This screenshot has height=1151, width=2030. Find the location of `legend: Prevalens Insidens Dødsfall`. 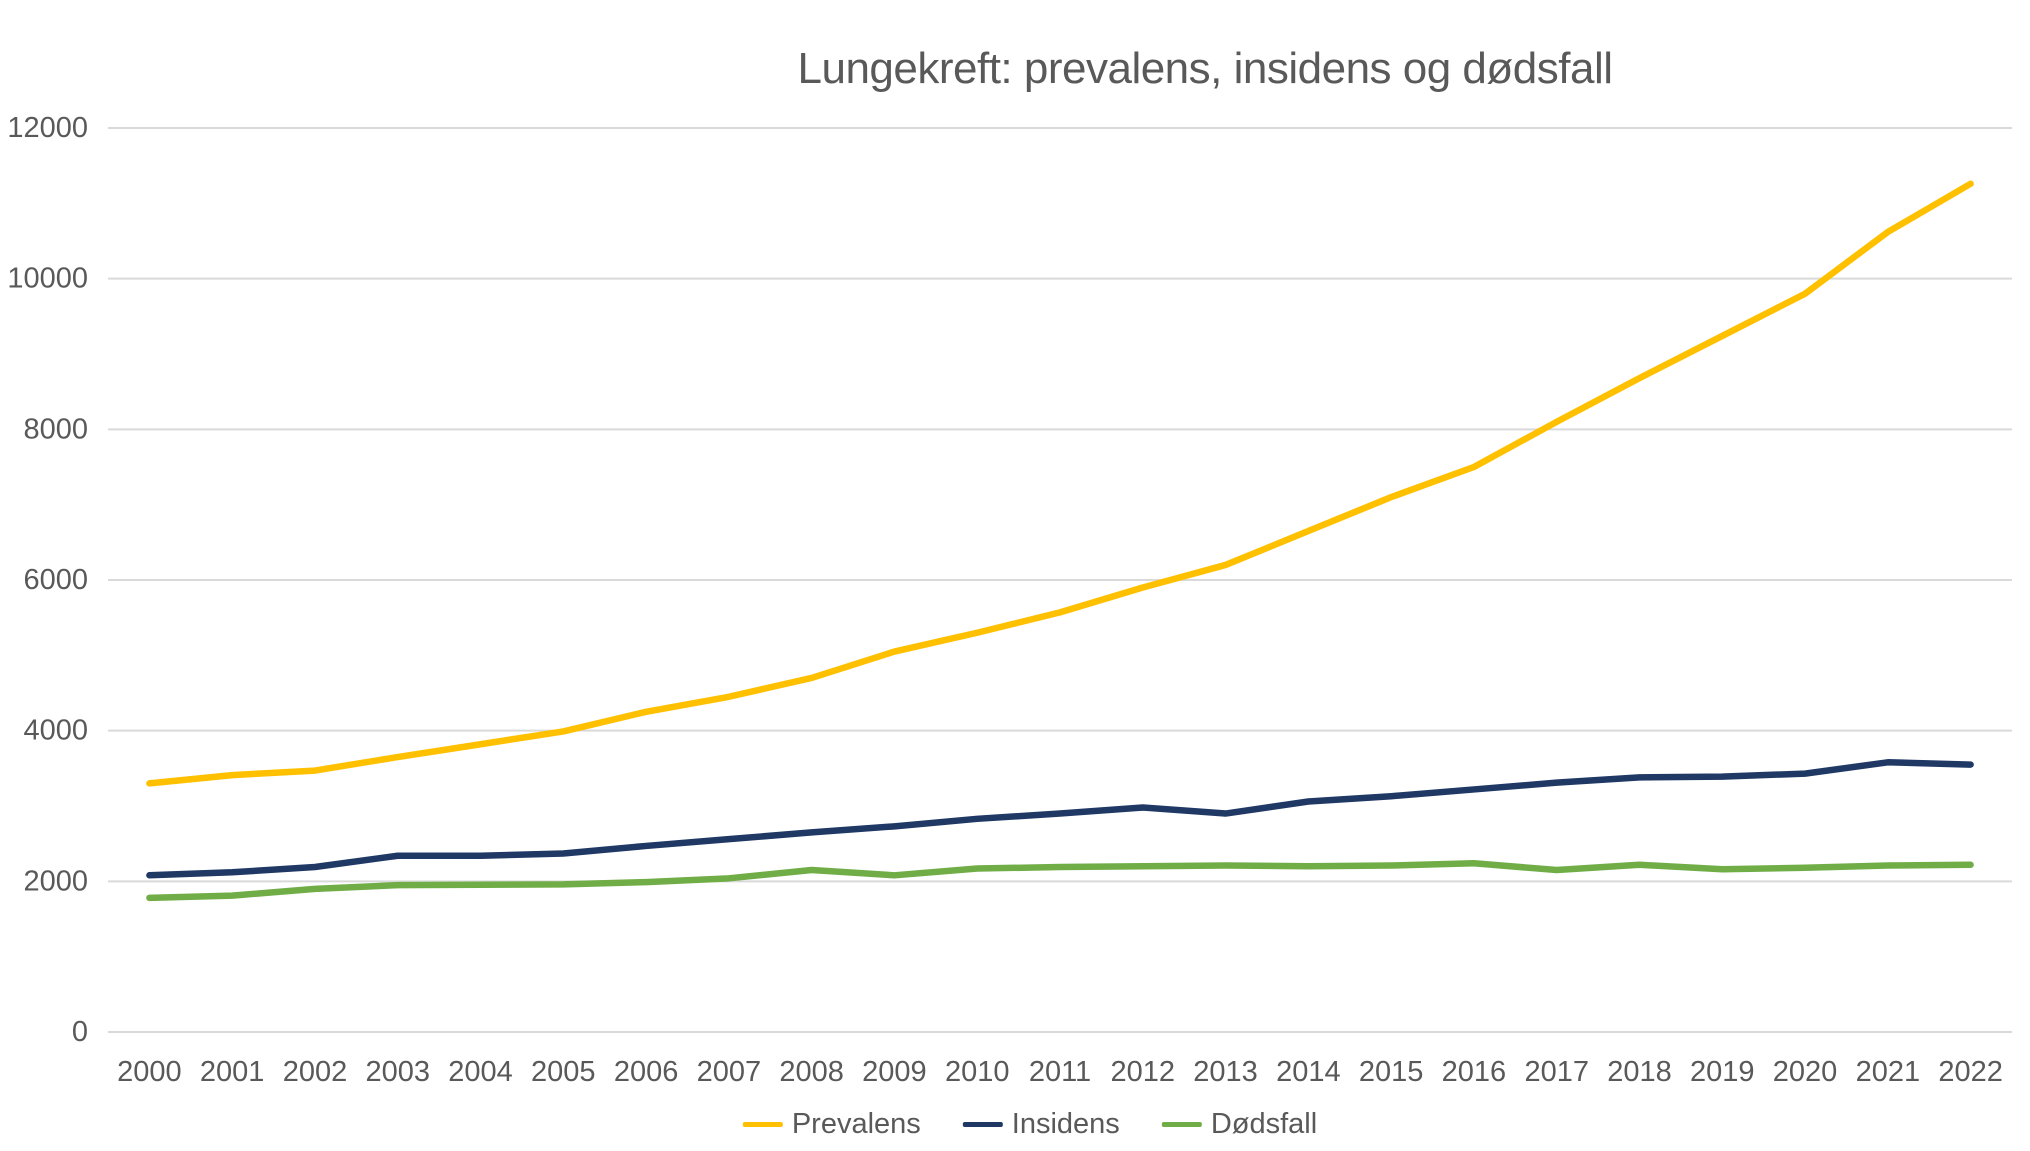

legend: Prevalens Insidens Dødsfall is located at coordinates (1030, 1124).